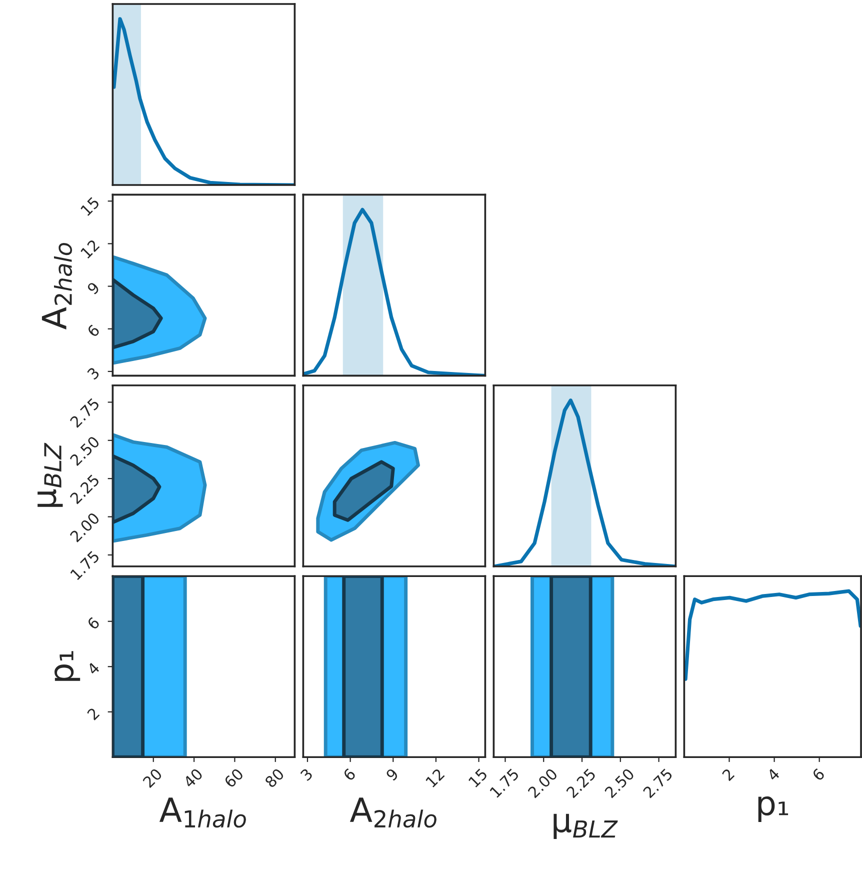 Image resolution: width=862 pixels, height=870 pixels. I want to click on x-tick-label: 3, so click(307, 775).